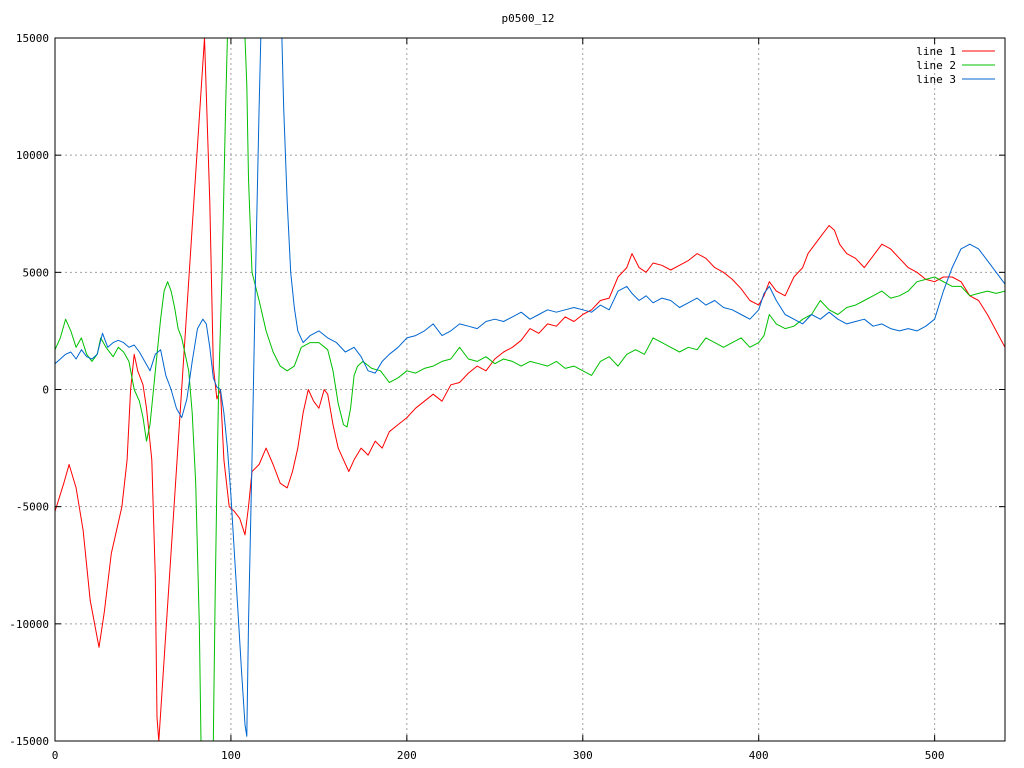 Image resolution: width=1024 pixels, height=768 pixels. What do you see at coordinates (55, 755) in the screenshot?
I see `x-tick-label: 0` at bounding box center [55, 755].